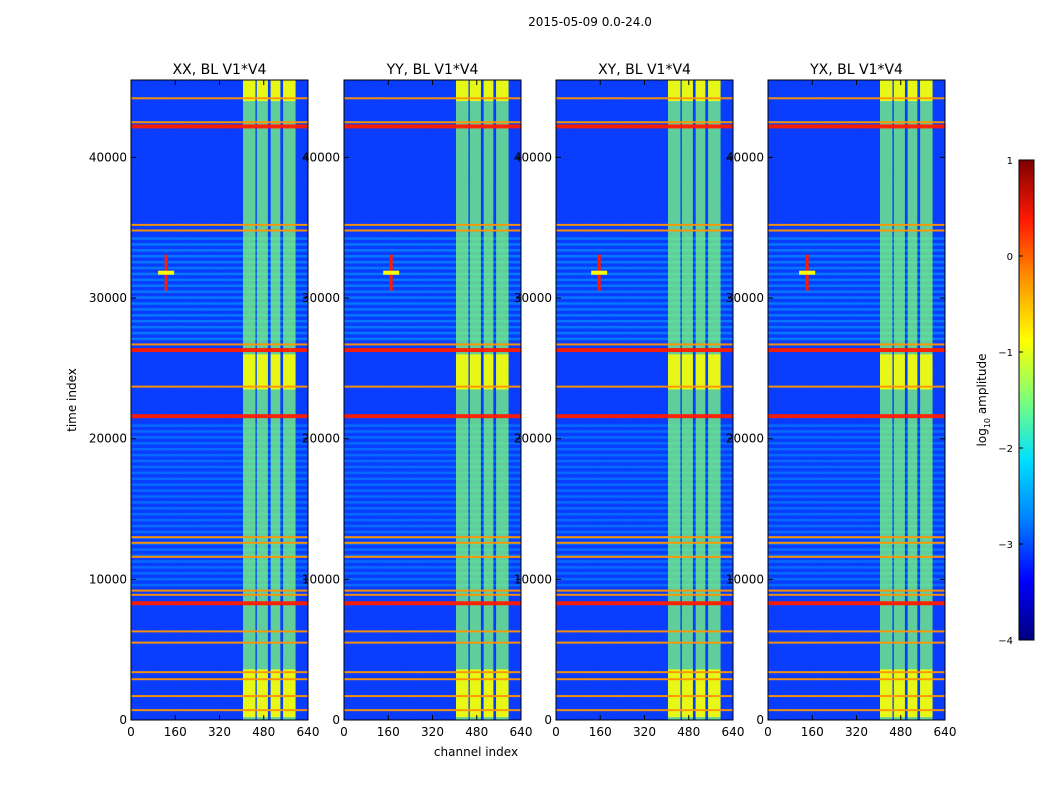 The image size is (1050, 800). Describe the element at coordinates (644, 70) in the screenshot. I see `panel-title: XY, BL V1*V4` at that location.